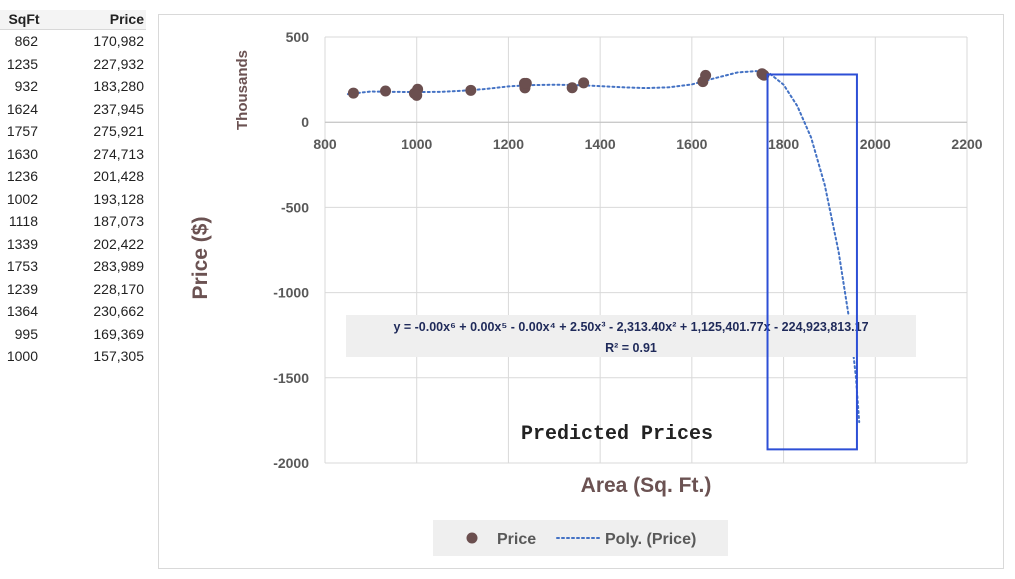 The image size is (1015, 579). What do you see at coordinates (22, 108) in the screenshot?
I see `cell-sqft: 1624` at bounding box center [22, 108].